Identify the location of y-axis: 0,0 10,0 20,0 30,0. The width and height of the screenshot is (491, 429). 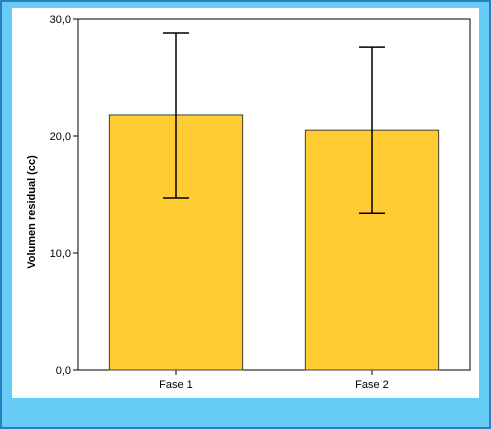
(64, 195).